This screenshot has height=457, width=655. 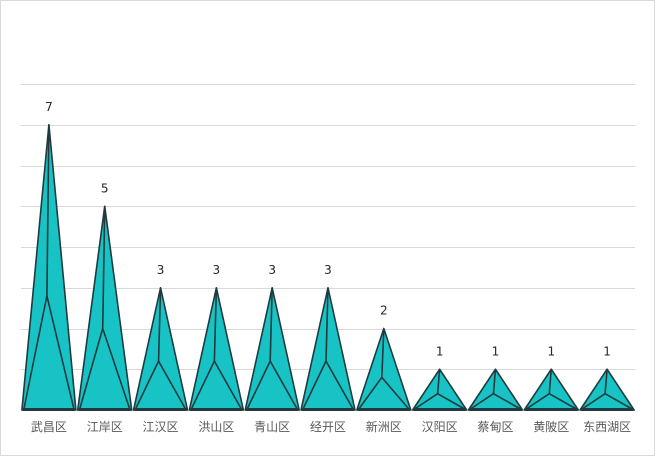 I want to click on category-label: 经开区, so click(x=328, y=427).